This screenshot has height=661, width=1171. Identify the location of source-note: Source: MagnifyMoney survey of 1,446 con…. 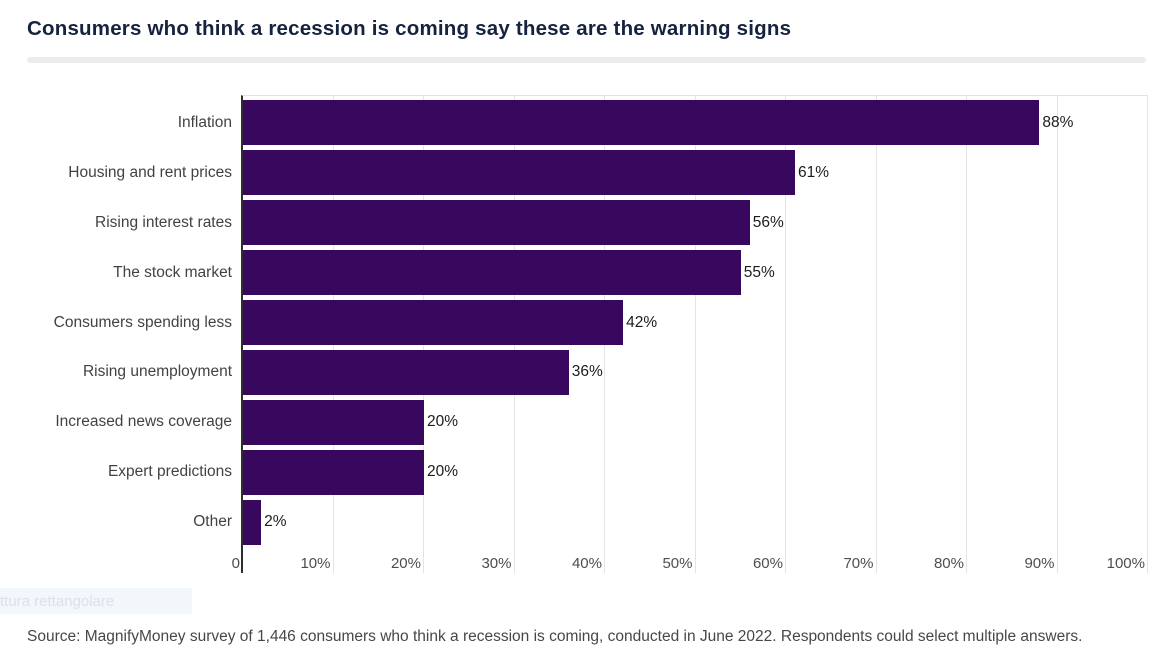
(555, 636).